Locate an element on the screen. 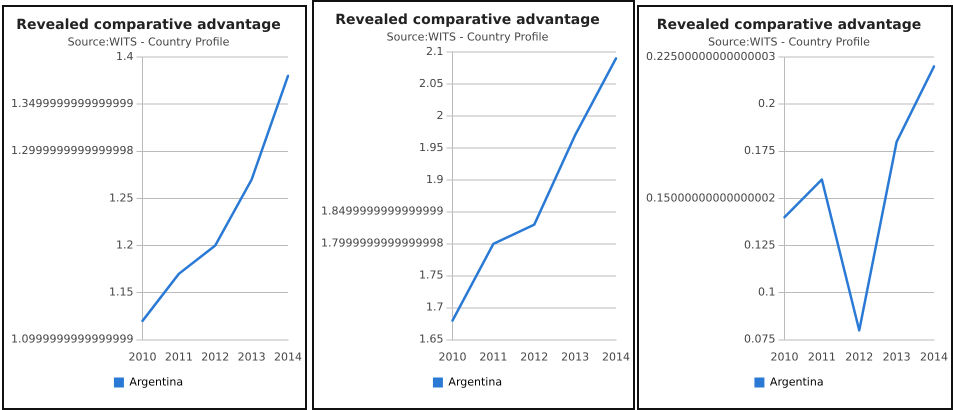 The height and width of the screenshot is (410, 953). y-tick-label: 0.2 is located at coordinates (767, 103).